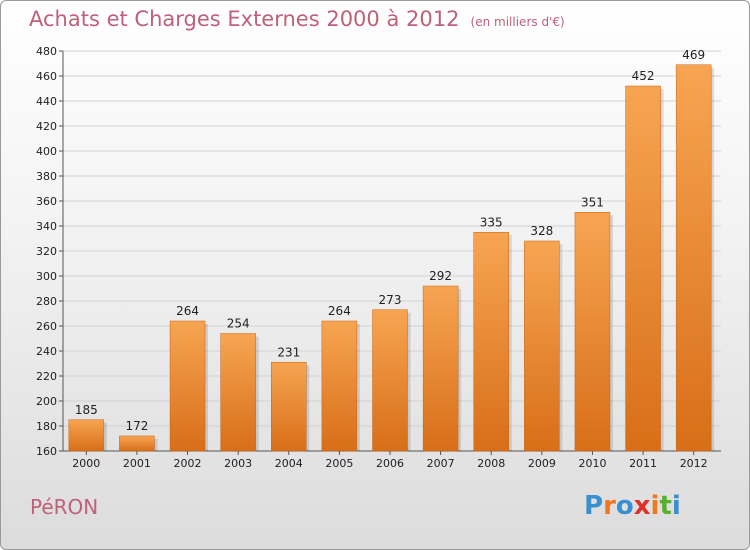 Image resolution: width=750 pixels, height=550 pixels. I want to click on y-tick-label: 440, so click(46, 101).